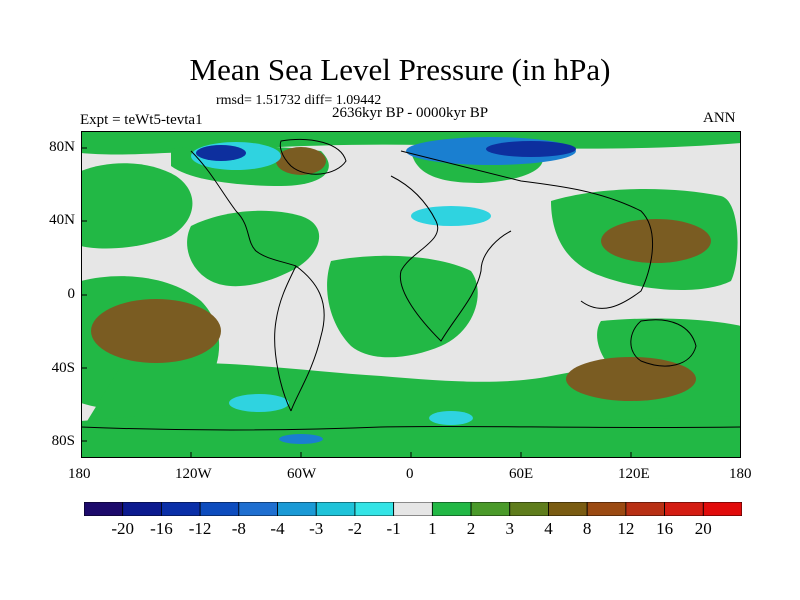  What do you see at coordinates (471, 528) in the screenshot?
I see `colorbar-label-9: 2` at bounding box center [471, 528].